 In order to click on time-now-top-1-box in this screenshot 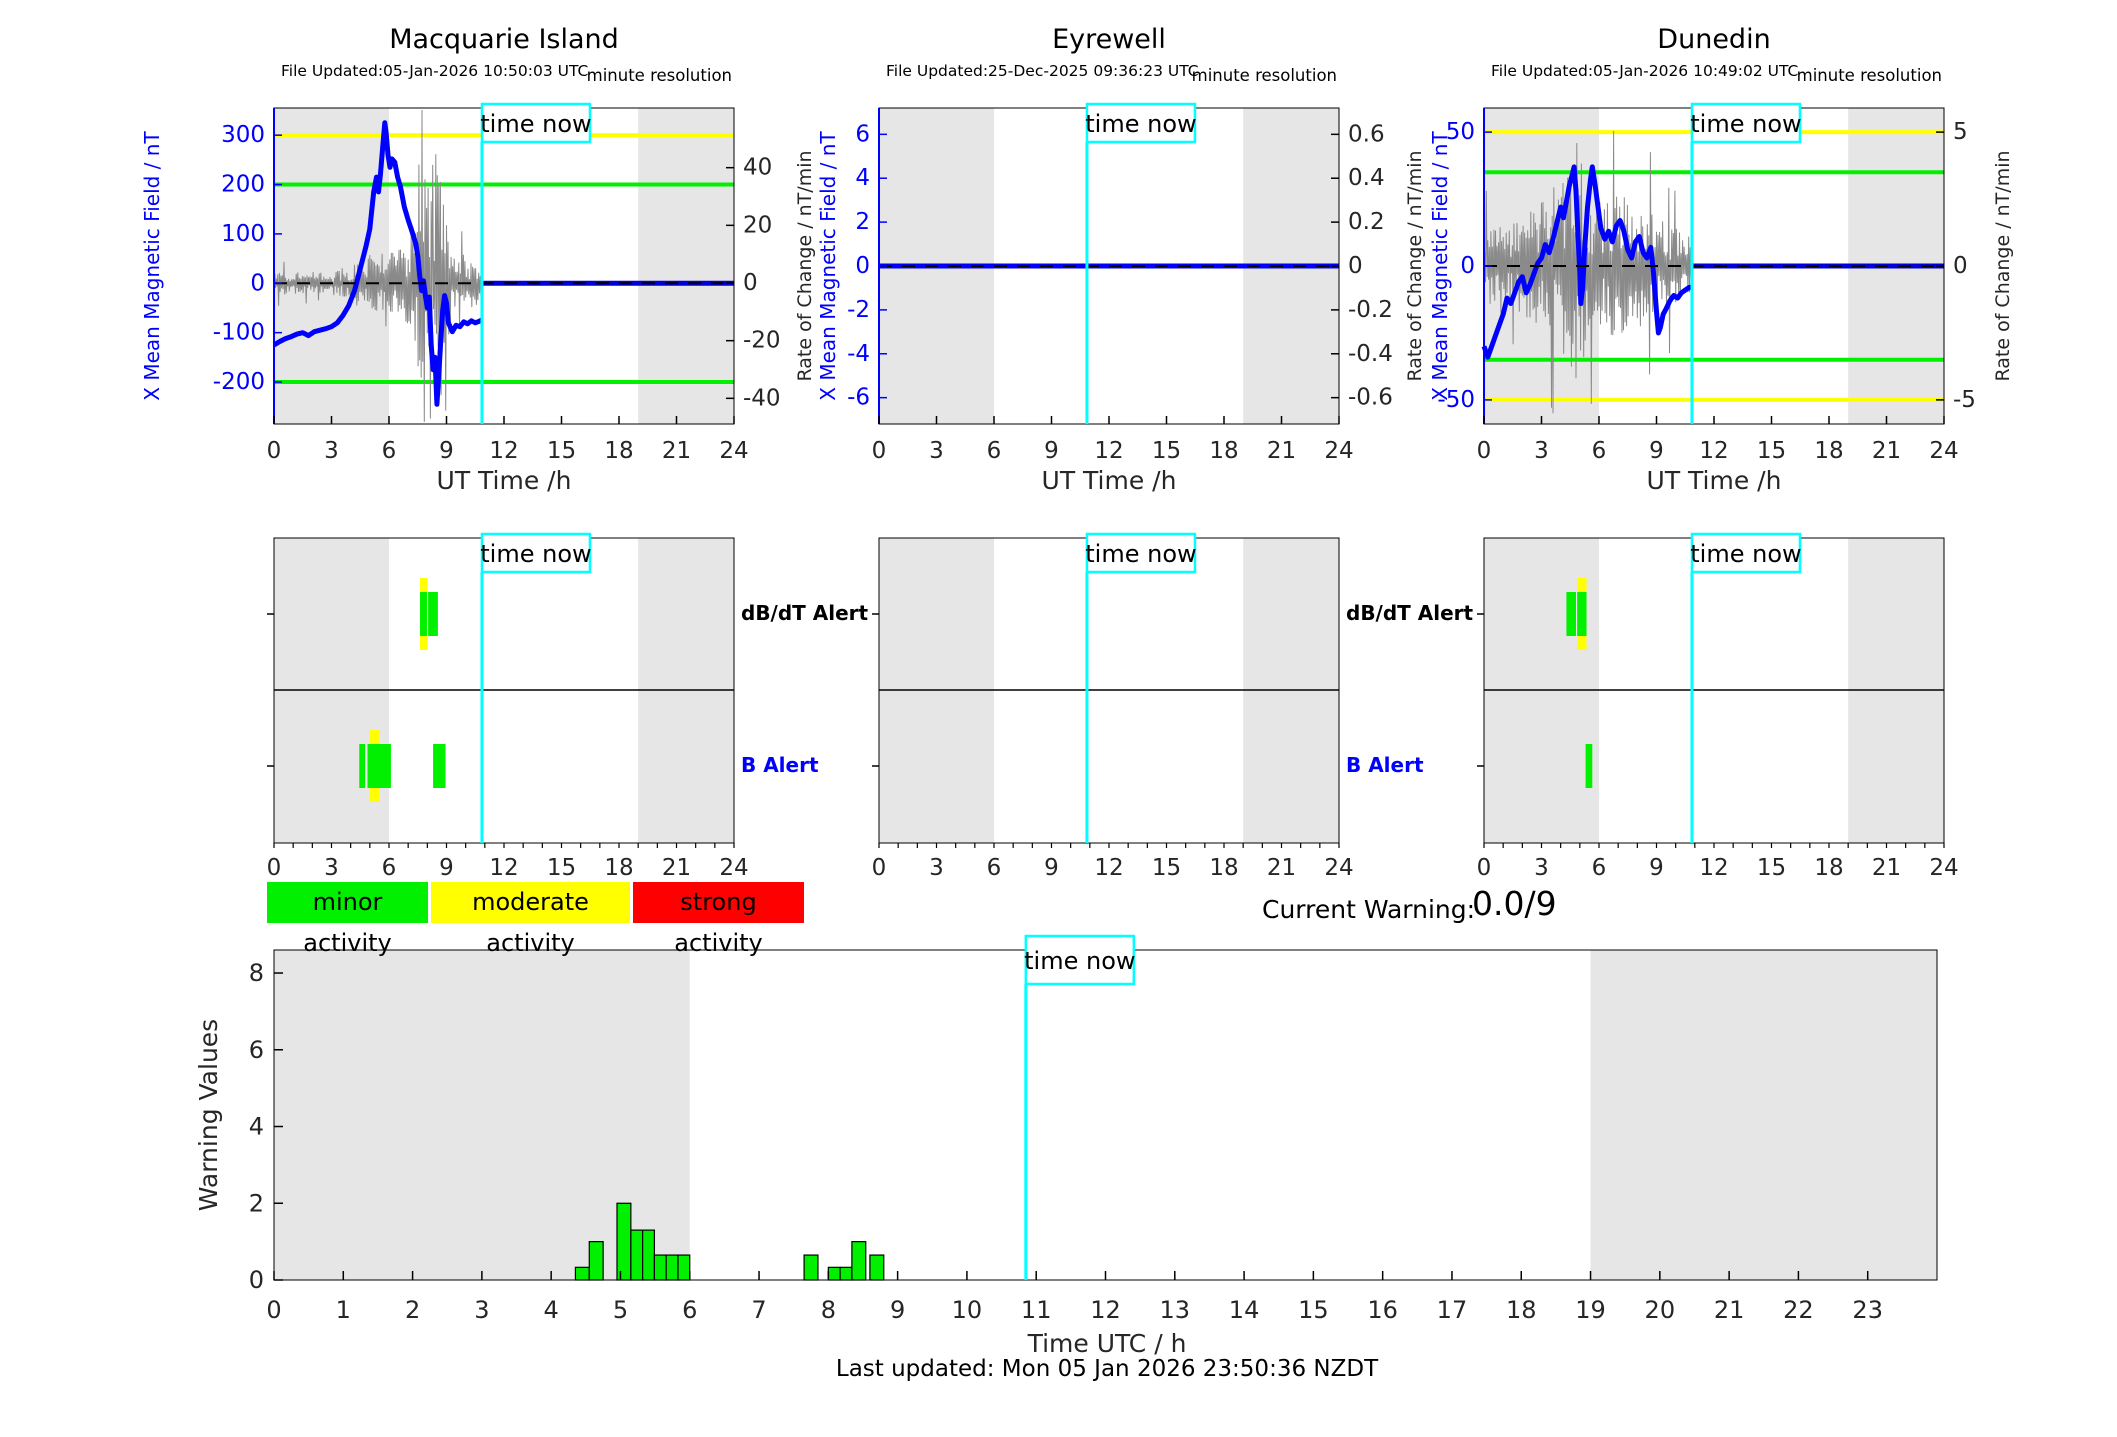, I will do `click(1141, 123)`.